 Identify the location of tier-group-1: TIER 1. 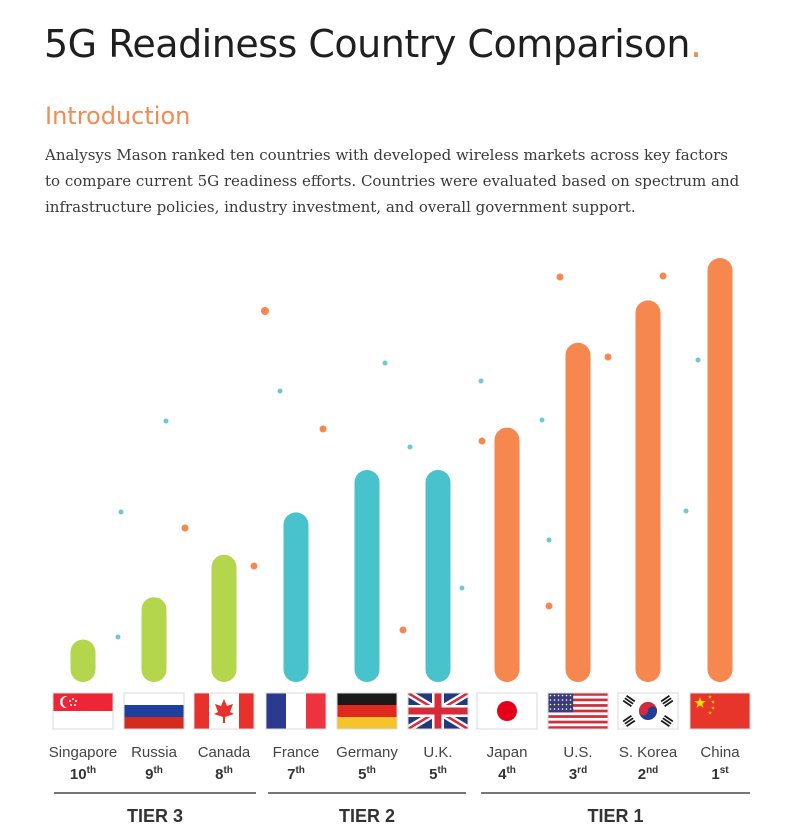
(615, 809).